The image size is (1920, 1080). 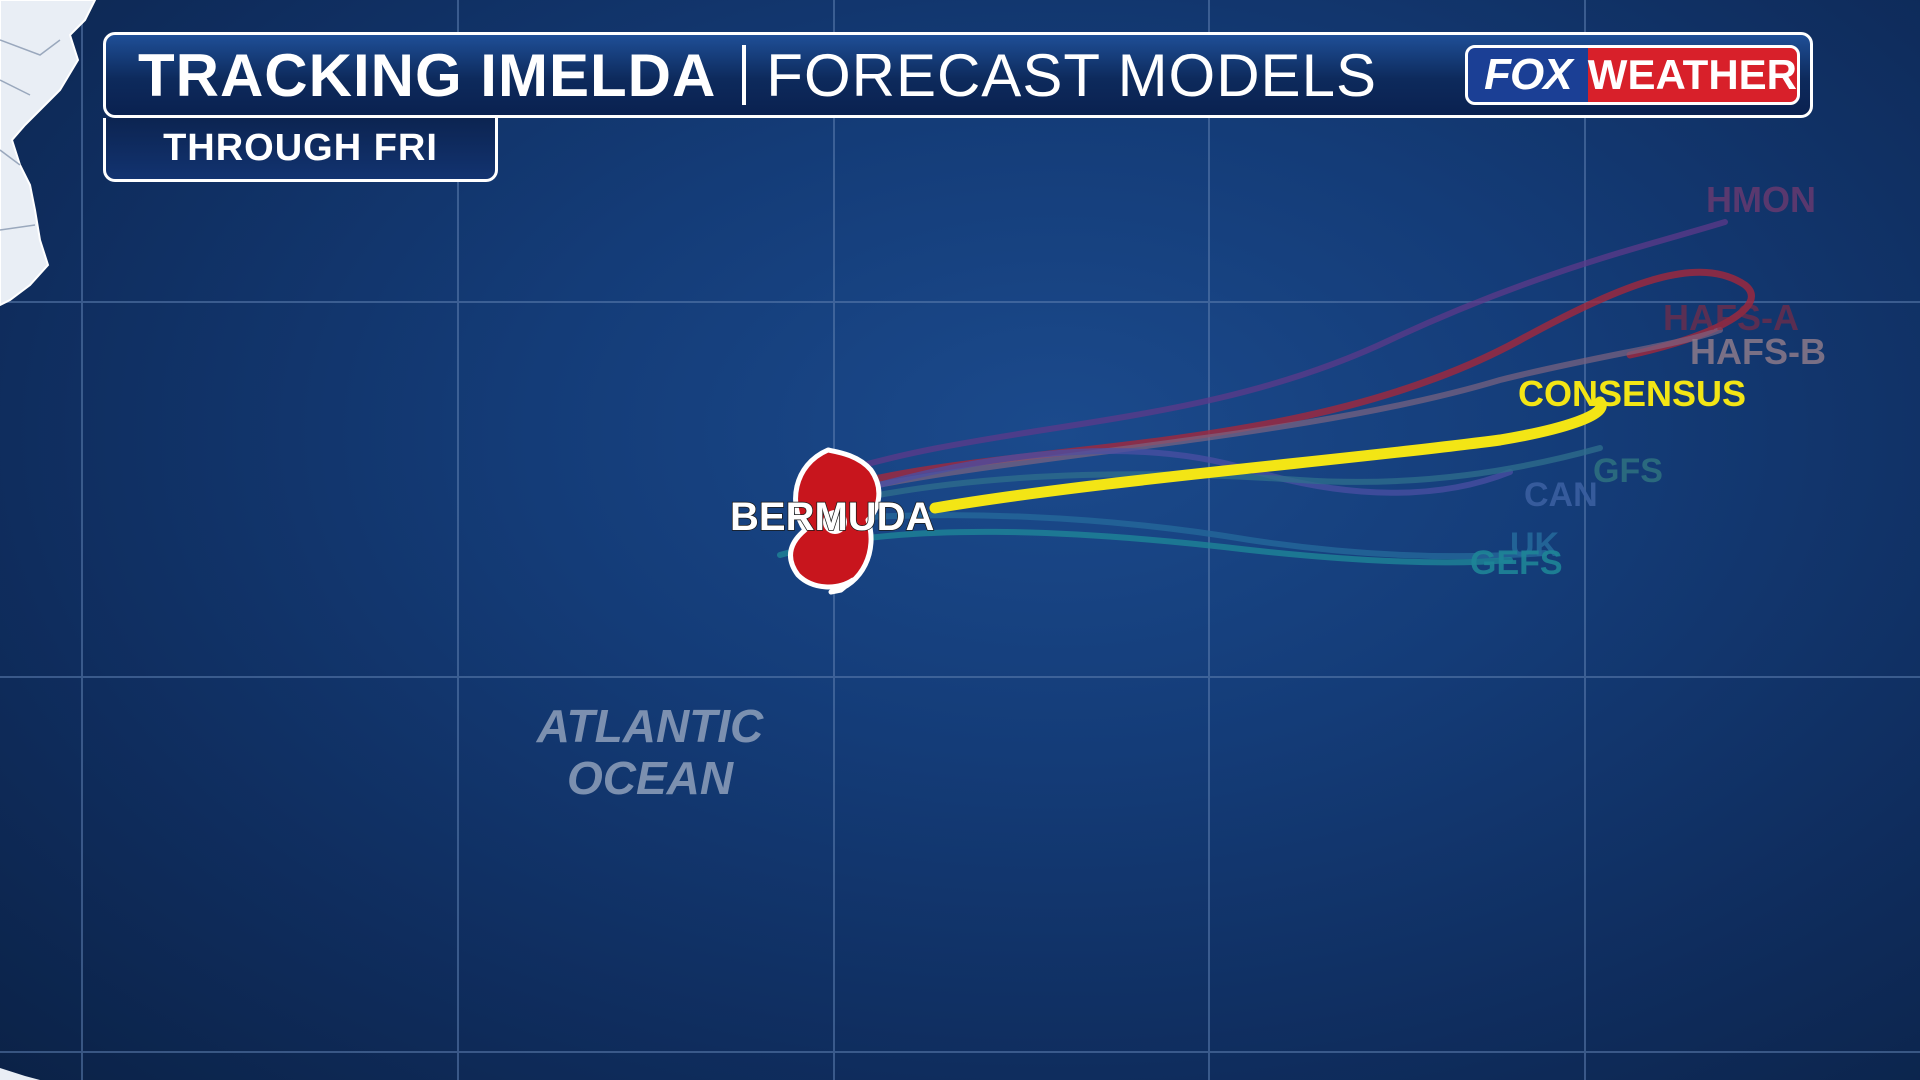 What do you see at coordinates (1632, 393) in the screenshot?
I see `label-consensus: CONSENSUS` at bounding box center [1632, 393].